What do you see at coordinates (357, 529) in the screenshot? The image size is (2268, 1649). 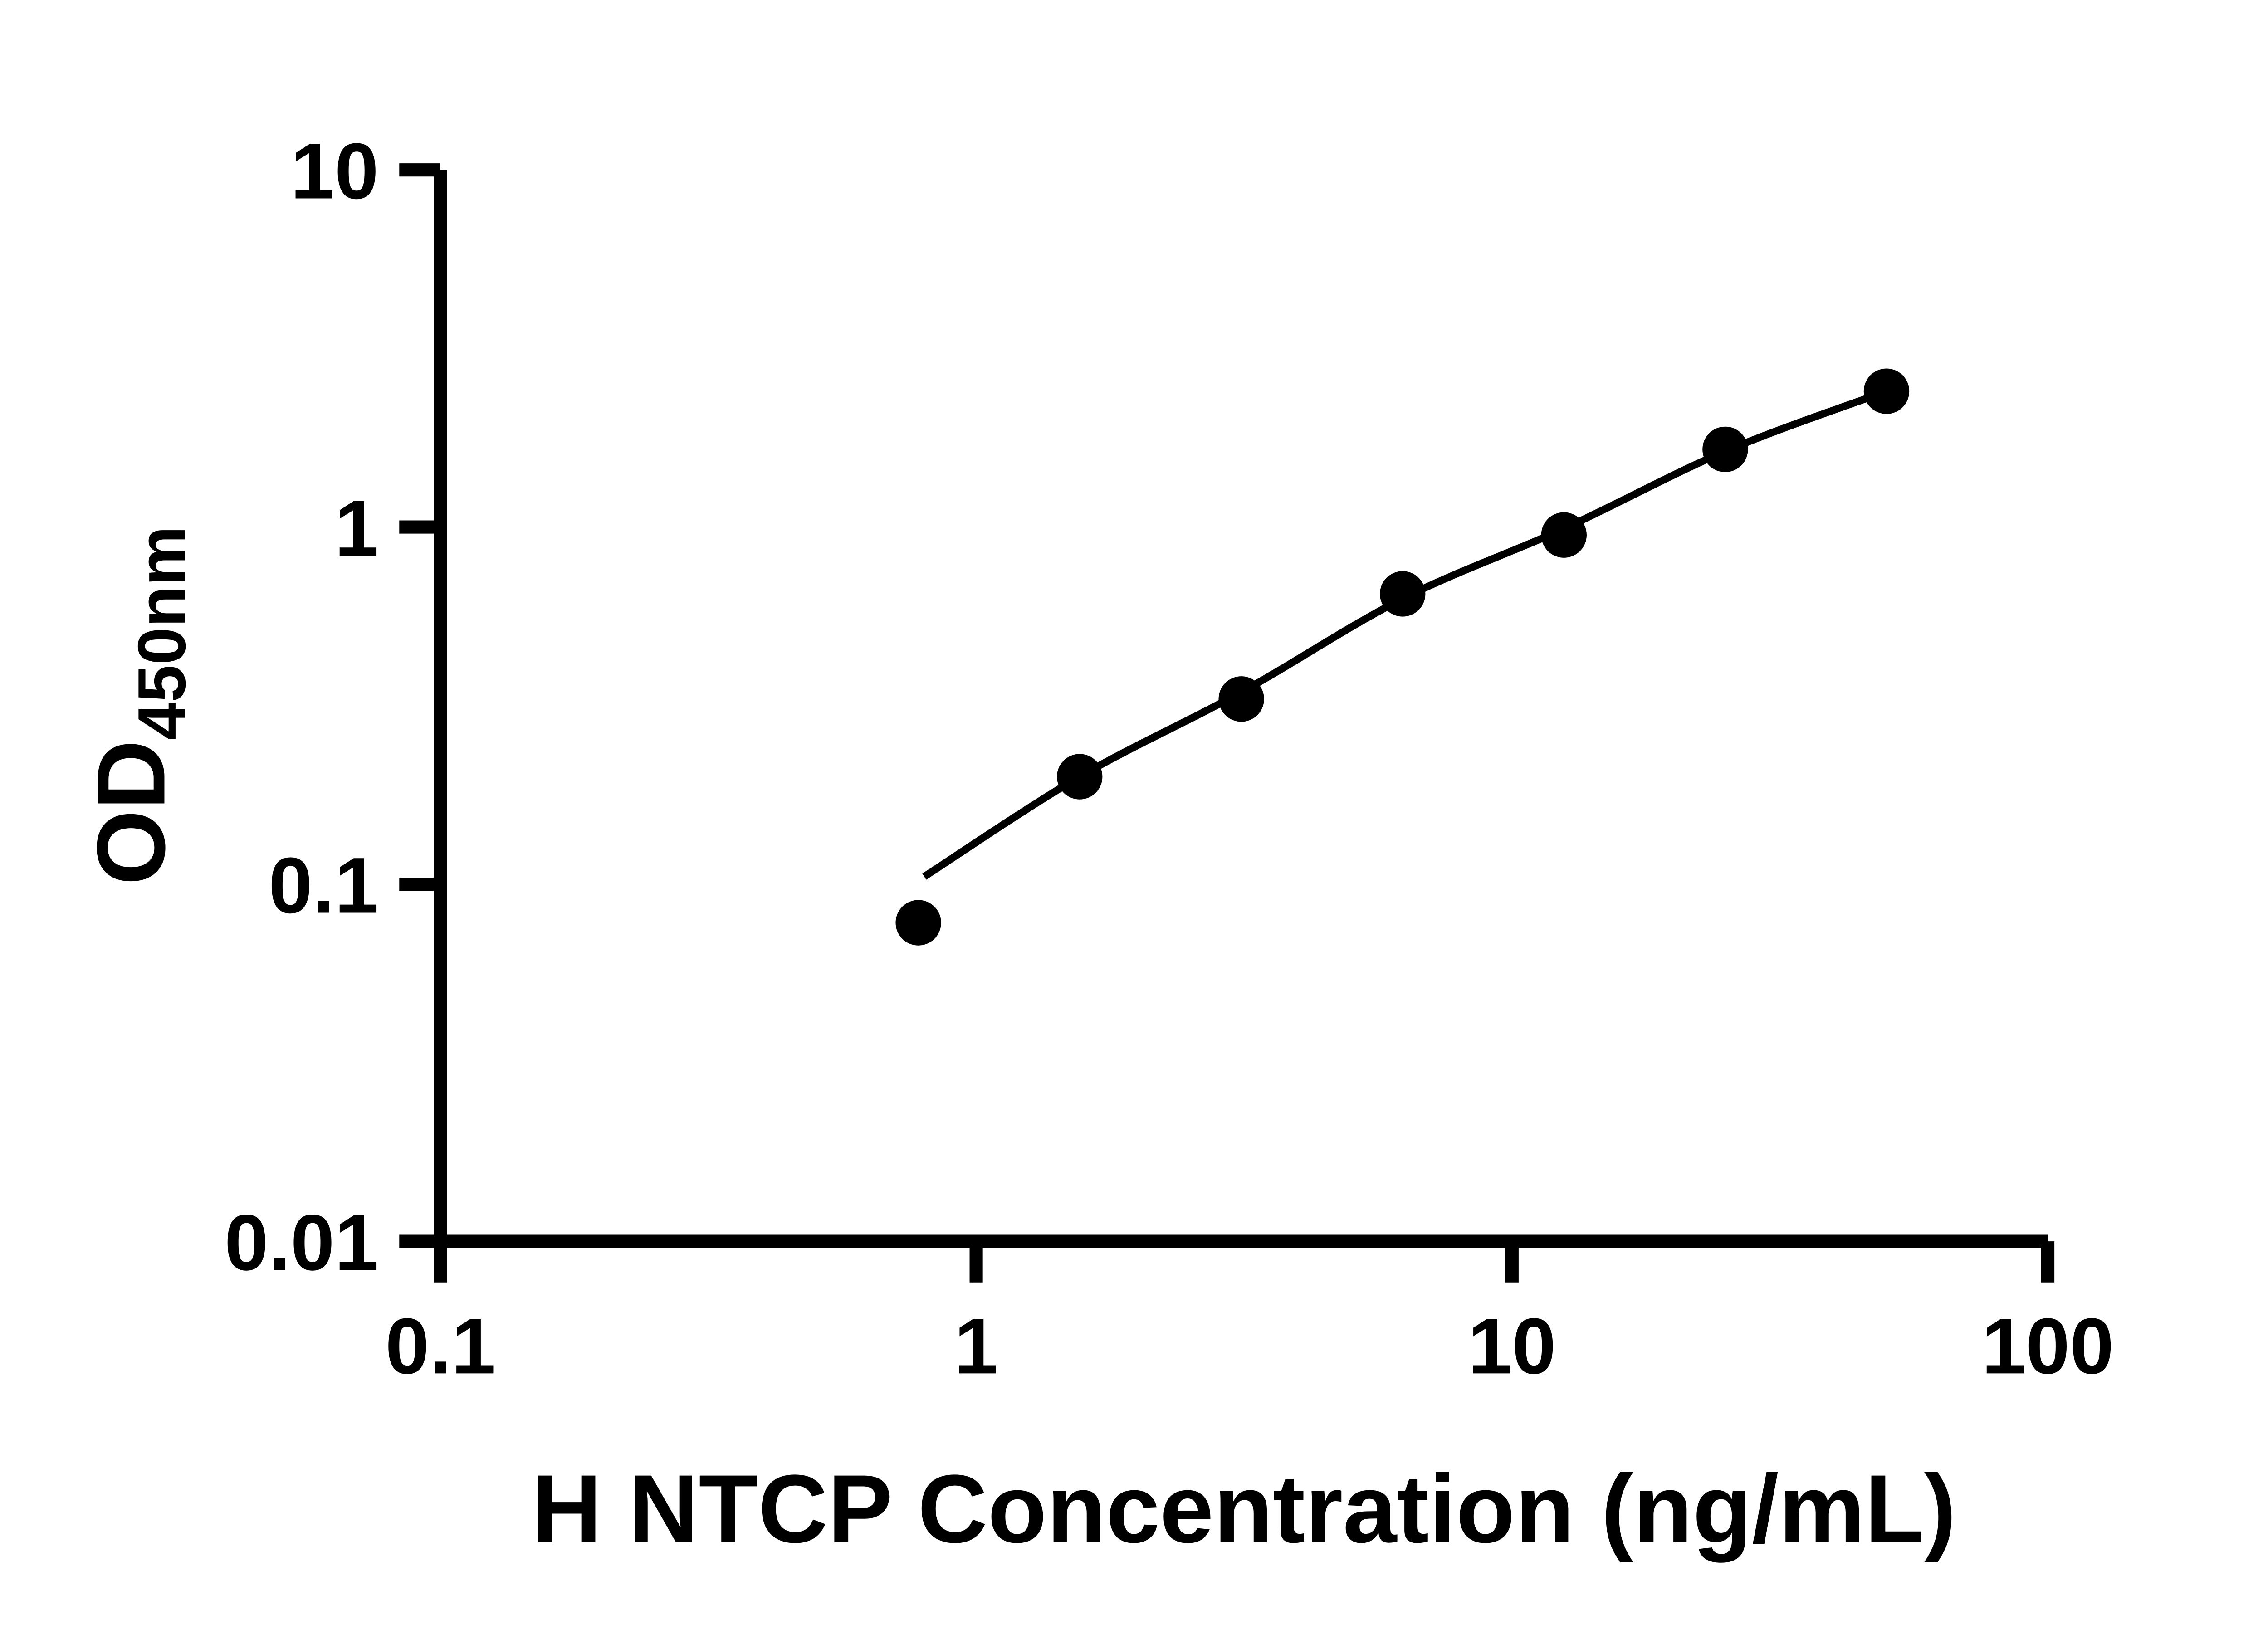 I see `y-tick-label: 1` at bounding box center [357, 529].